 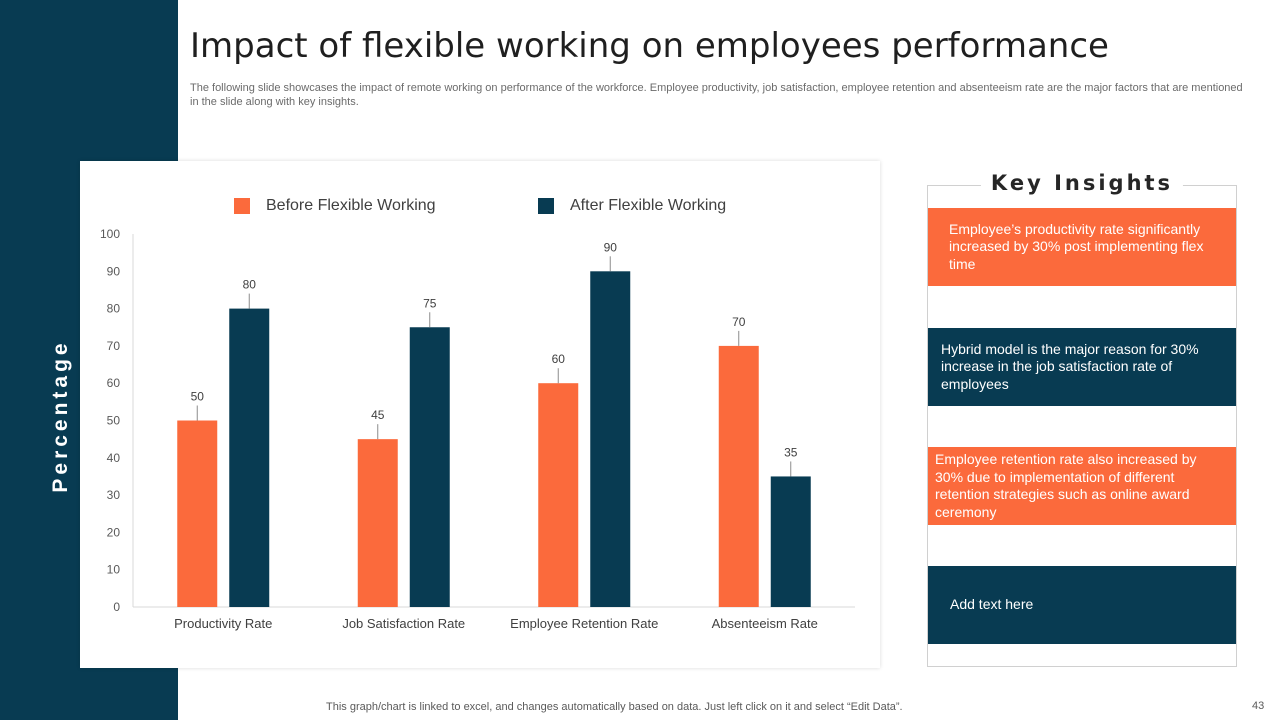 I want to click on x-tick-label: Employee Retention Rate, so click(x=584, y=623).